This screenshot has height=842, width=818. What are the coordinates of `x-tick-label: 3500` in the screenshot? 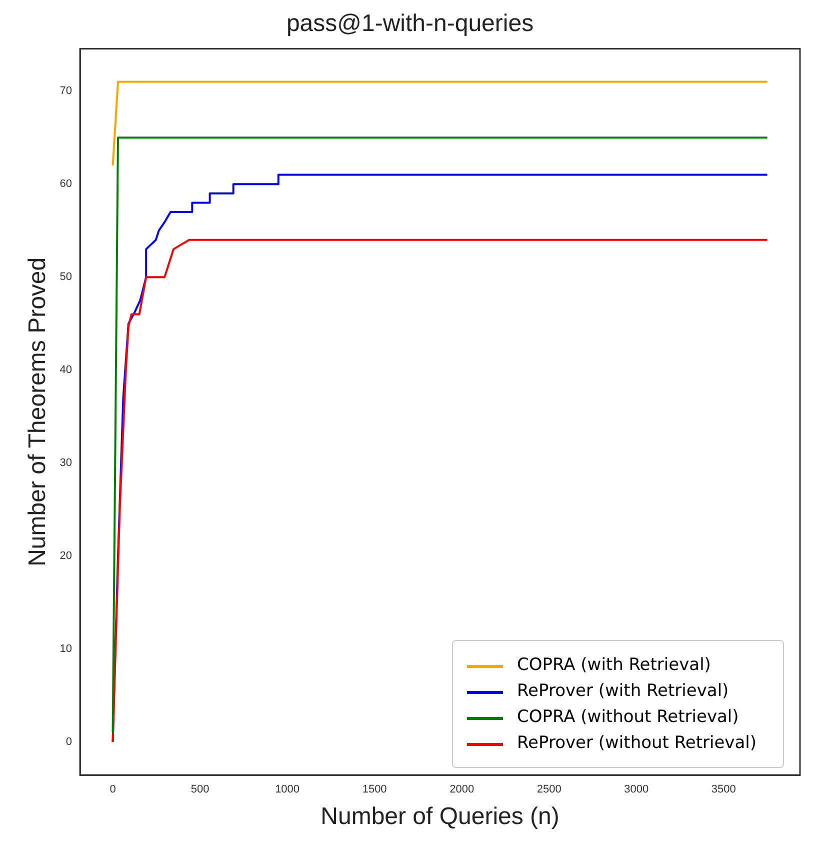 It's located at (723, 790).